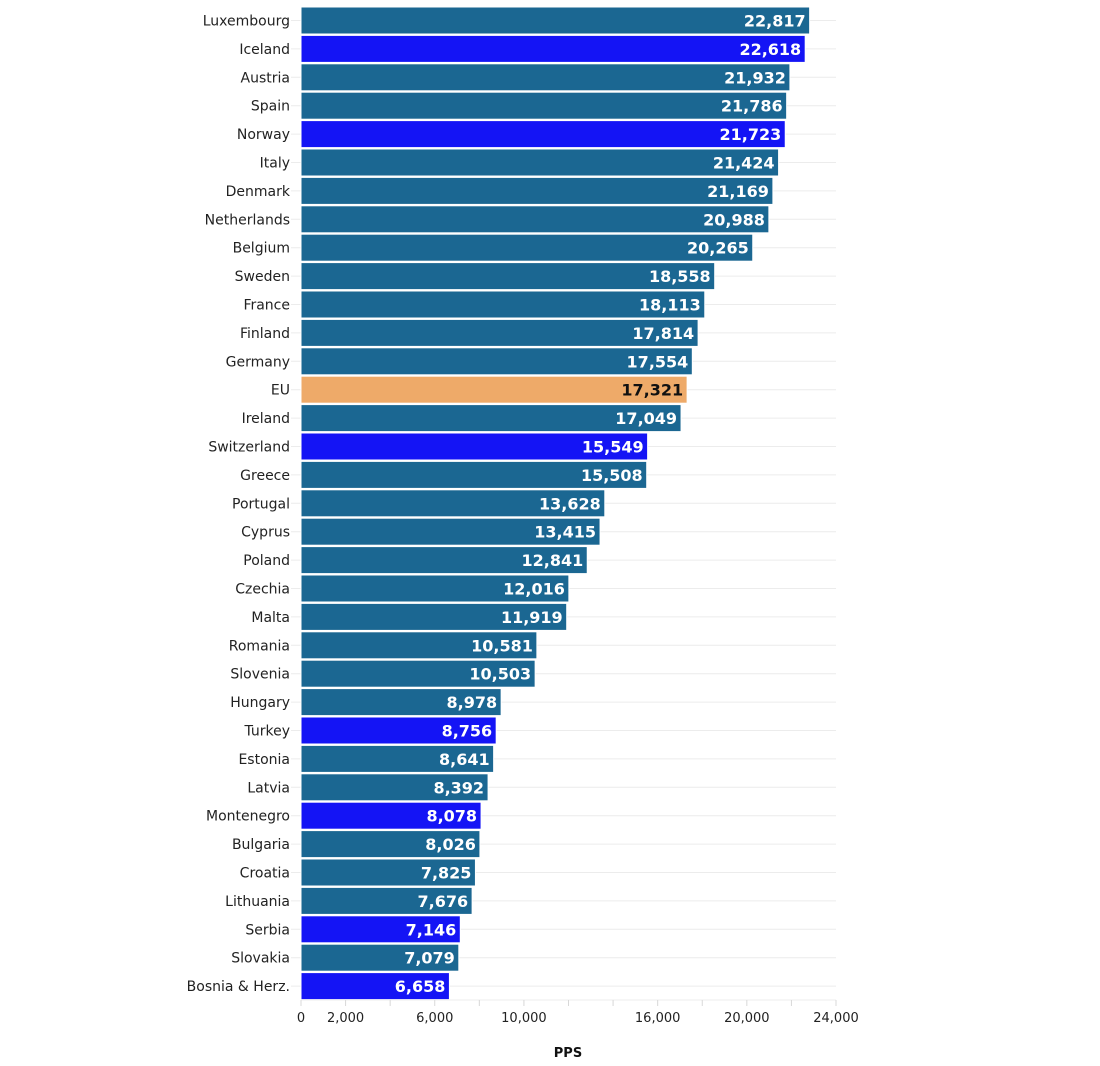 The image size is (1100, 1066). What do you see at coordinates (502, 645) in the screenshot?
I see `value-label: 10,581` at bounding box center [502, 645].